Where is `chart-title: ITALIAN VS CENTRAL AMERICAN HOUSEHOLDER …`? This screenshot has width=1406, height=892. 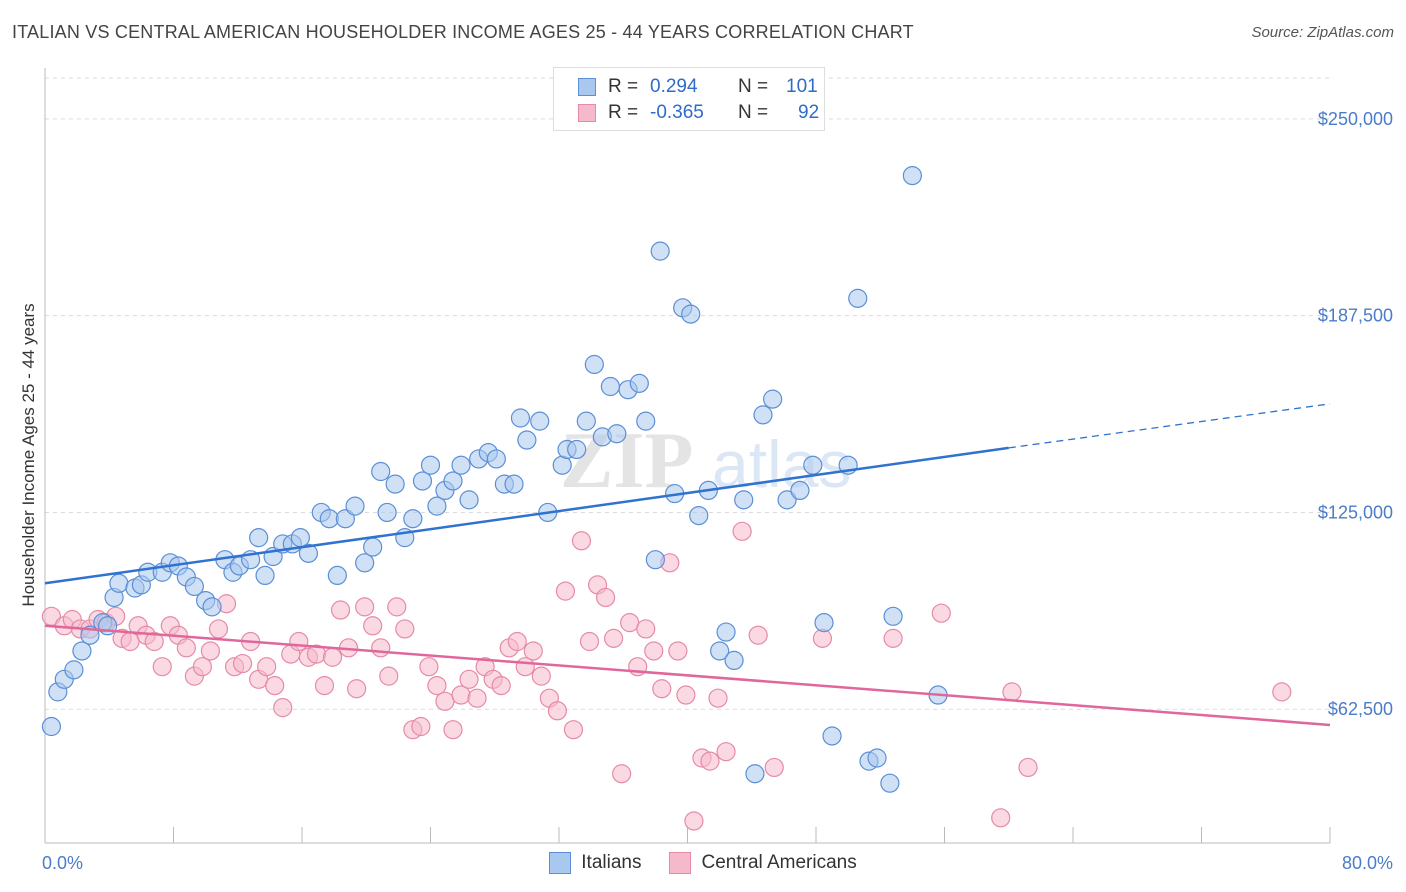
chart-title: ITALIAN VS CENTRAL AMERICAN HOUSEHOLDER … is located at coordinates (463, 32).